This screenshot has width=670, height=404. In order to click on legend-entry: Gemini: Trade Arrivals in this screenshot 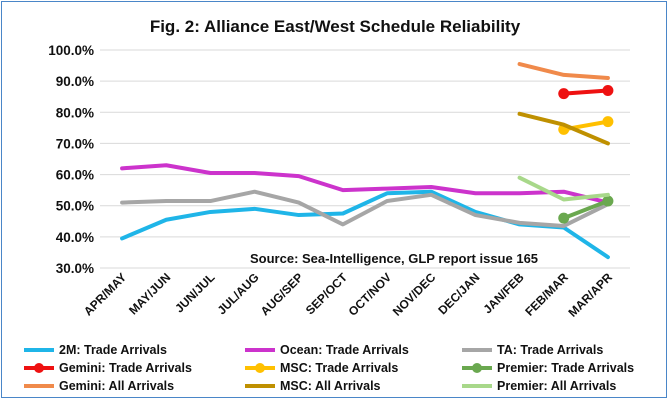, I will do `click(108, 368)`.